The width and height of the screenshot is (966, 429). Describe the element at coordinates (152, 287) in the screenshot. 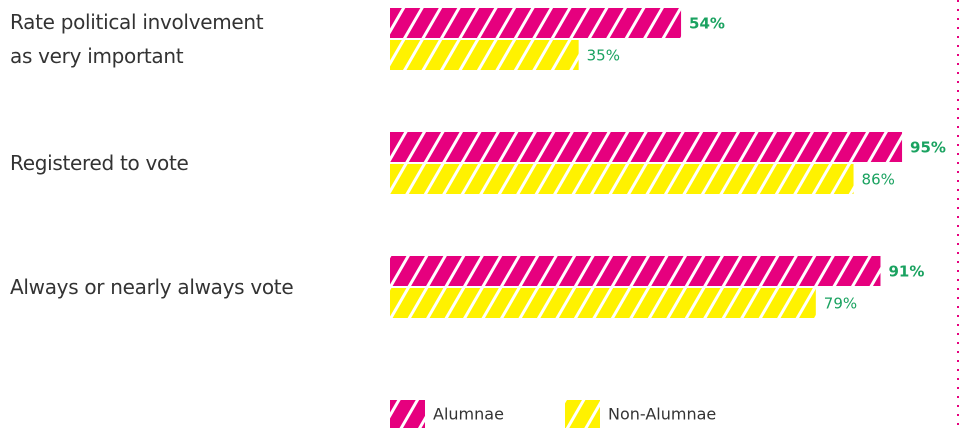

I see `category-label: Always or nearly always vote` at that location.